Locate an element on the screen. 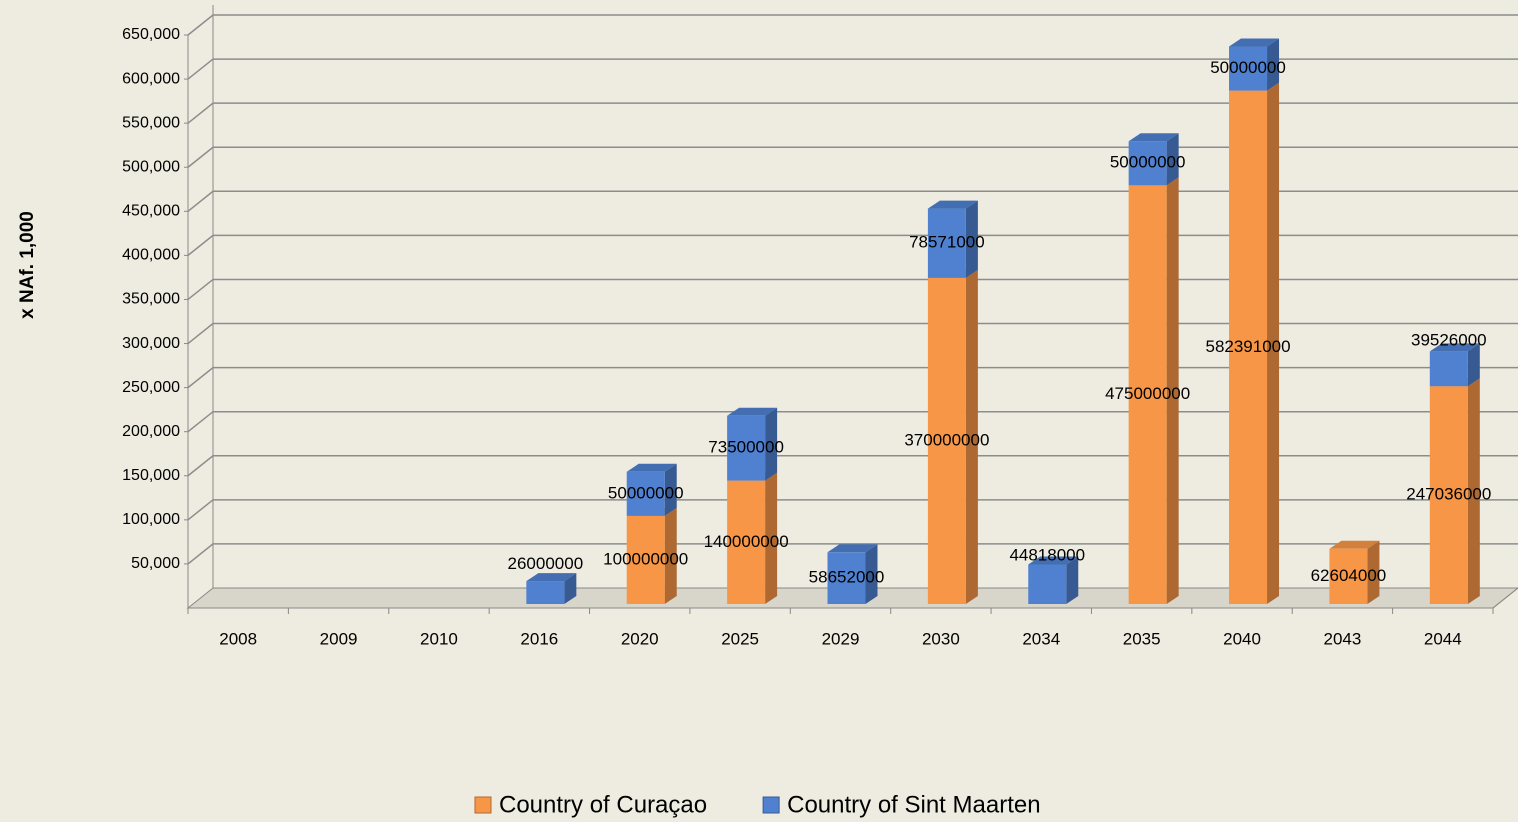  legend-swatch is located at coordinates (483, 805).